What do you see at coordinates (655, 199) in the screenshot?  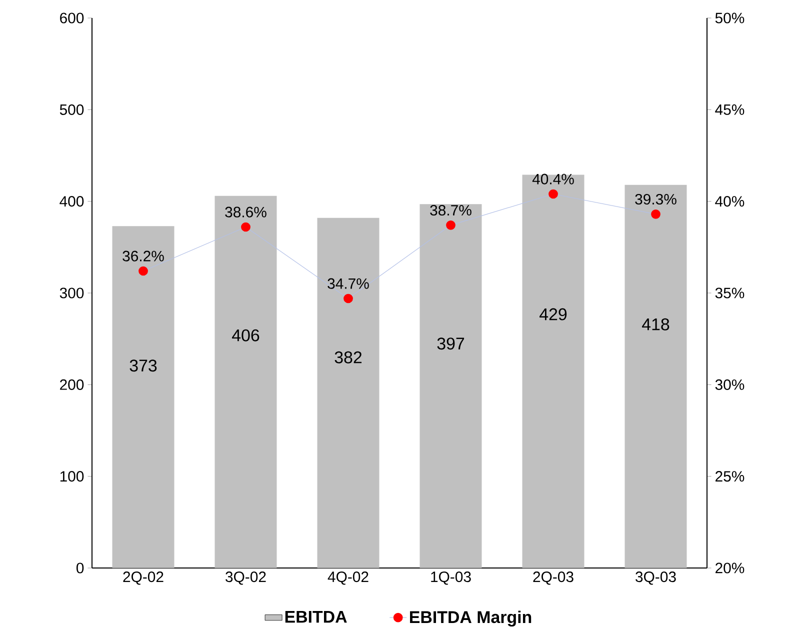 I see `data-label: 39.3%` at bounding box center [655, 199].